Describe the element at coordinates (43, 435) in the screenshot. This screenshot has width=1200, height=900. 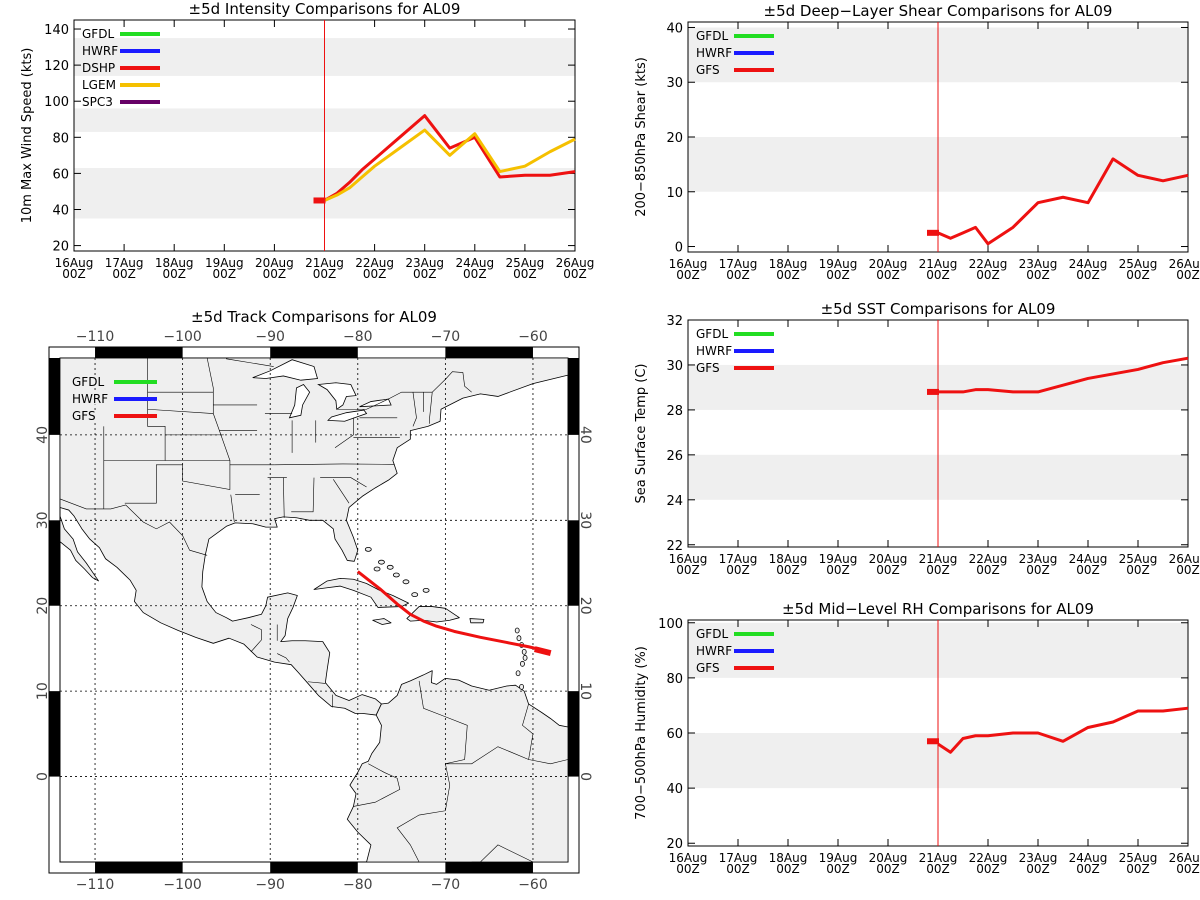
I see `map-lat-label-left: 40` at that location.